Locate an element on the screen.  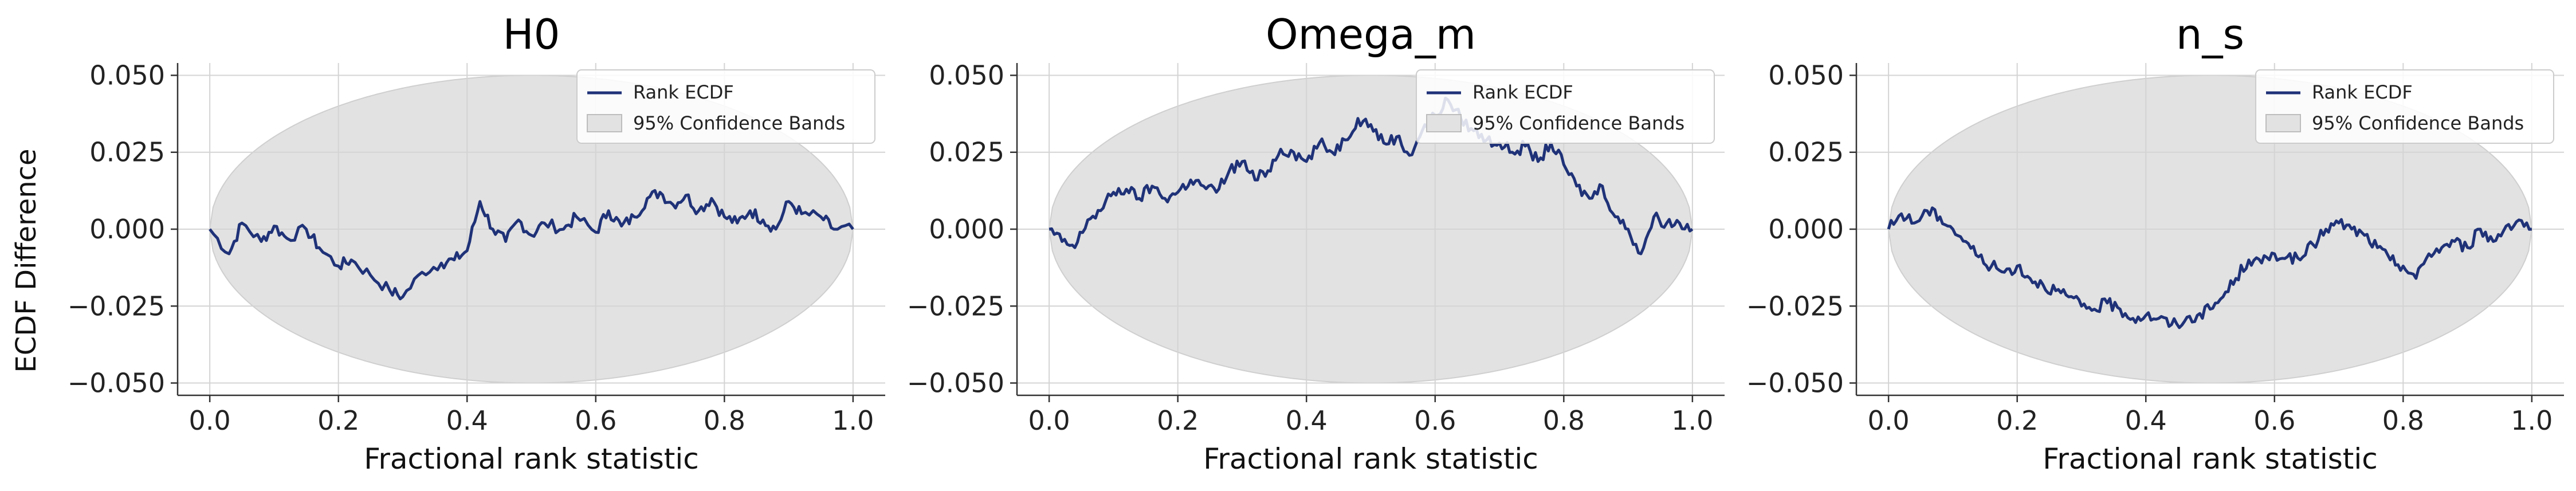
chart-title: n_s is located at coordinates (2210, 34).